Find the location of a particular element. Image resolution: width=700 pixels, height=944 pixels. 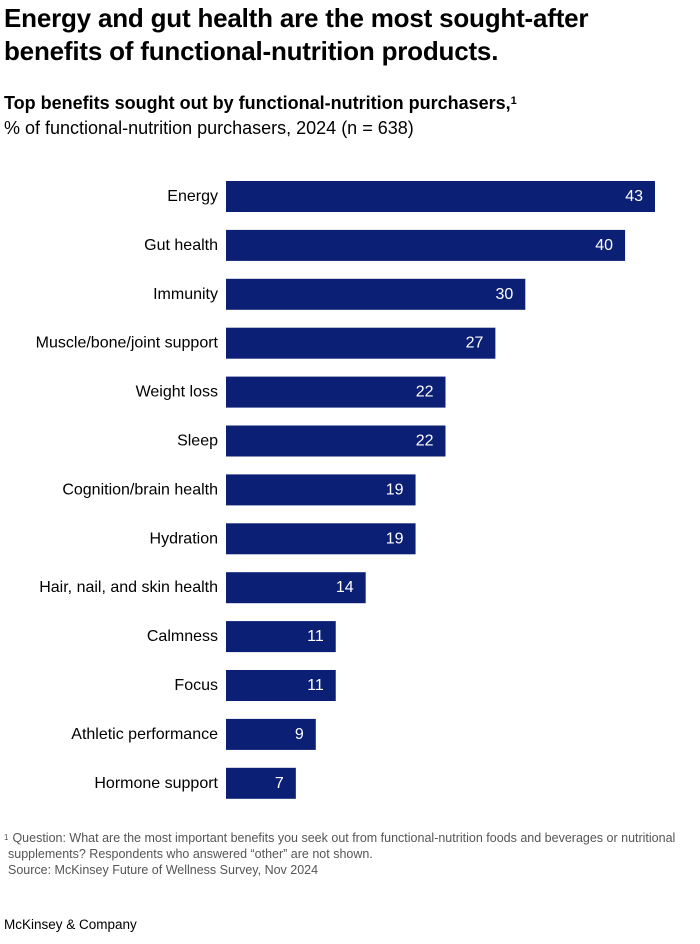

category-label: Weight loss is located at coordinates (177, 392).